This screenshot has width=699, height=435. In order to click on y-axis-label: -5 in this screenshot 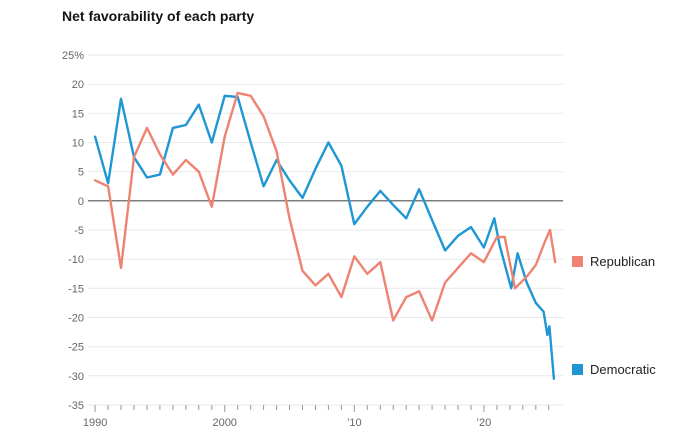, I will do `click(79, 231)`.